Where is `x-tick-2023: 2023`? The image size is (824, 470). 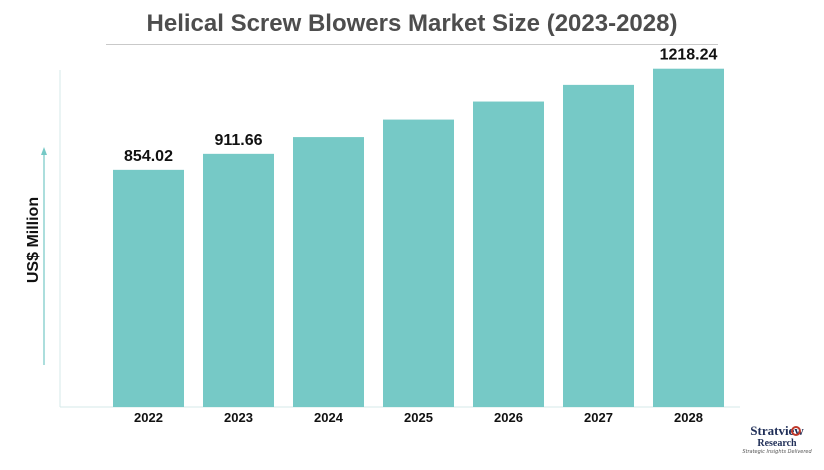
x-tick-2023: 2023 is located at coordinates (238, 417).